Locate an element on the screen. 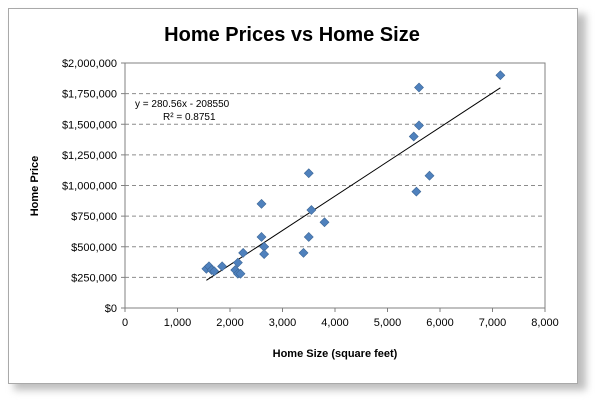 The height and width of the screenshot is (404, 601). x-tick-label: 7,000 is located at coordinates (493, 323).